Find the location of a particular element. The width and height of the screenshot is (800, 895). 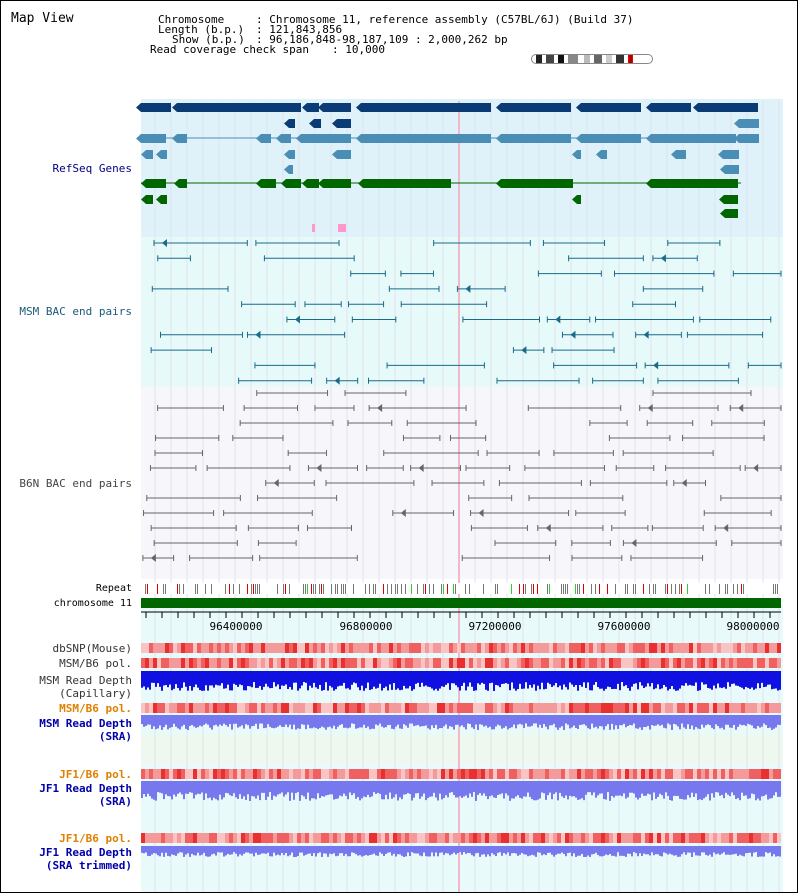

chromosome-ideogram is located at coordinates (592, 59).